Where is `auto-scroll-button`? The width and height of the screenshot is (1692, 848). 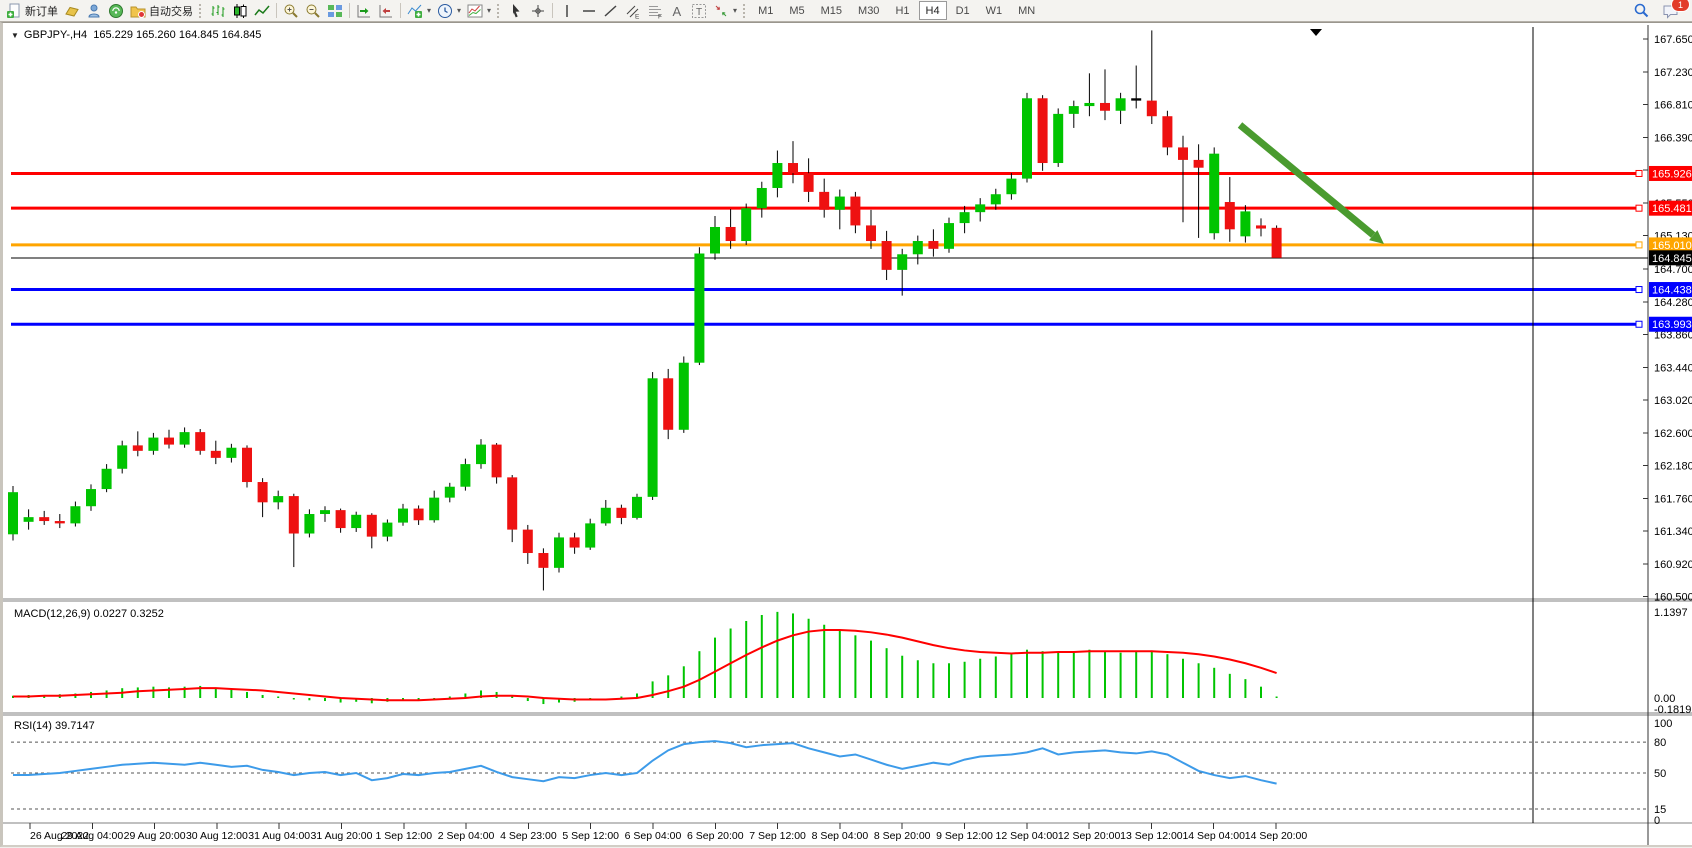
auto-scroll-button is located at coordinates (364, 10).